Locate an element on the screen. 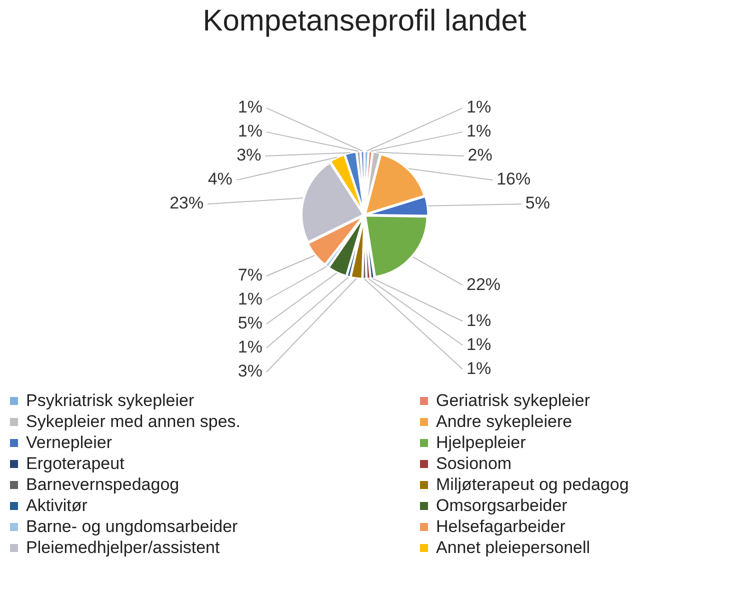 This screenshot has width=729, height=611. data-label: 23% is located at coordinates (187, 203).